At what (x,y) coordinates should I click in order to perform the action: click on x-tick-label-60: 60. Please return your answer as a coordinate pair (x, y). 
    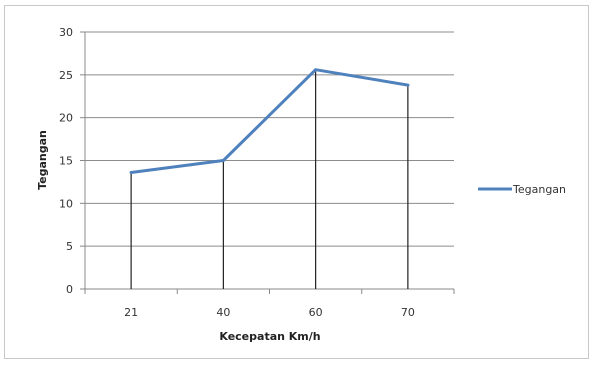
    Looking at the image, I should click on (316, 312).